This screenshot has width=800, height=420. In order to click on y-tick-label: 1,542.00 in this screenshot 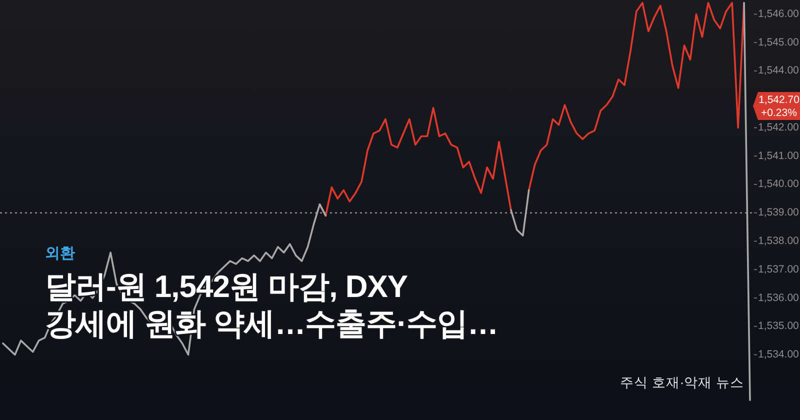, I will do `click(779, 127)`.